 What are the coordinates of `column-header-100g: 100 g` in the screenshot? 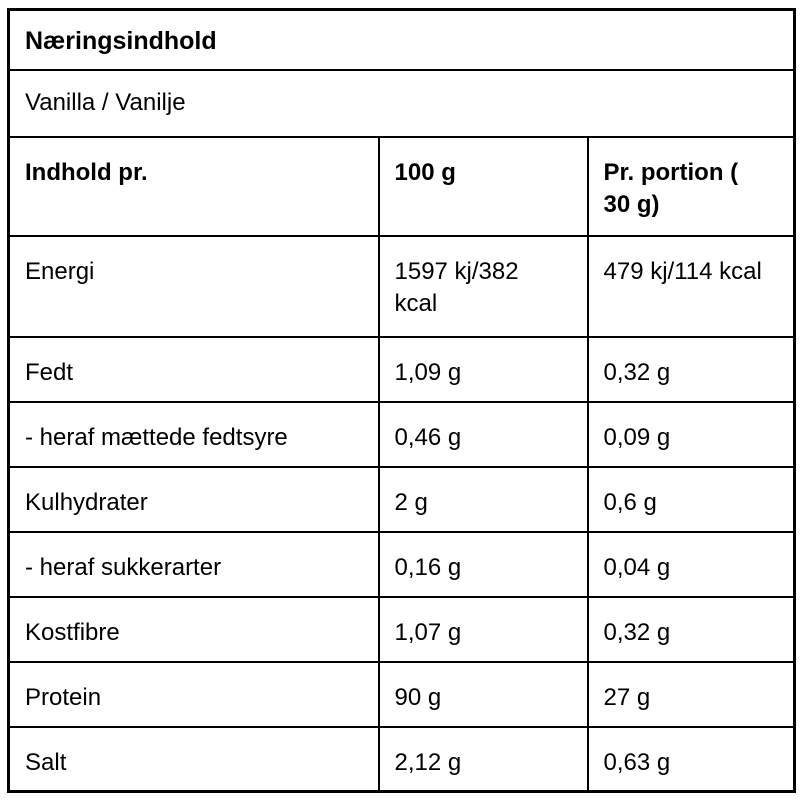 It's located at (483, 186).